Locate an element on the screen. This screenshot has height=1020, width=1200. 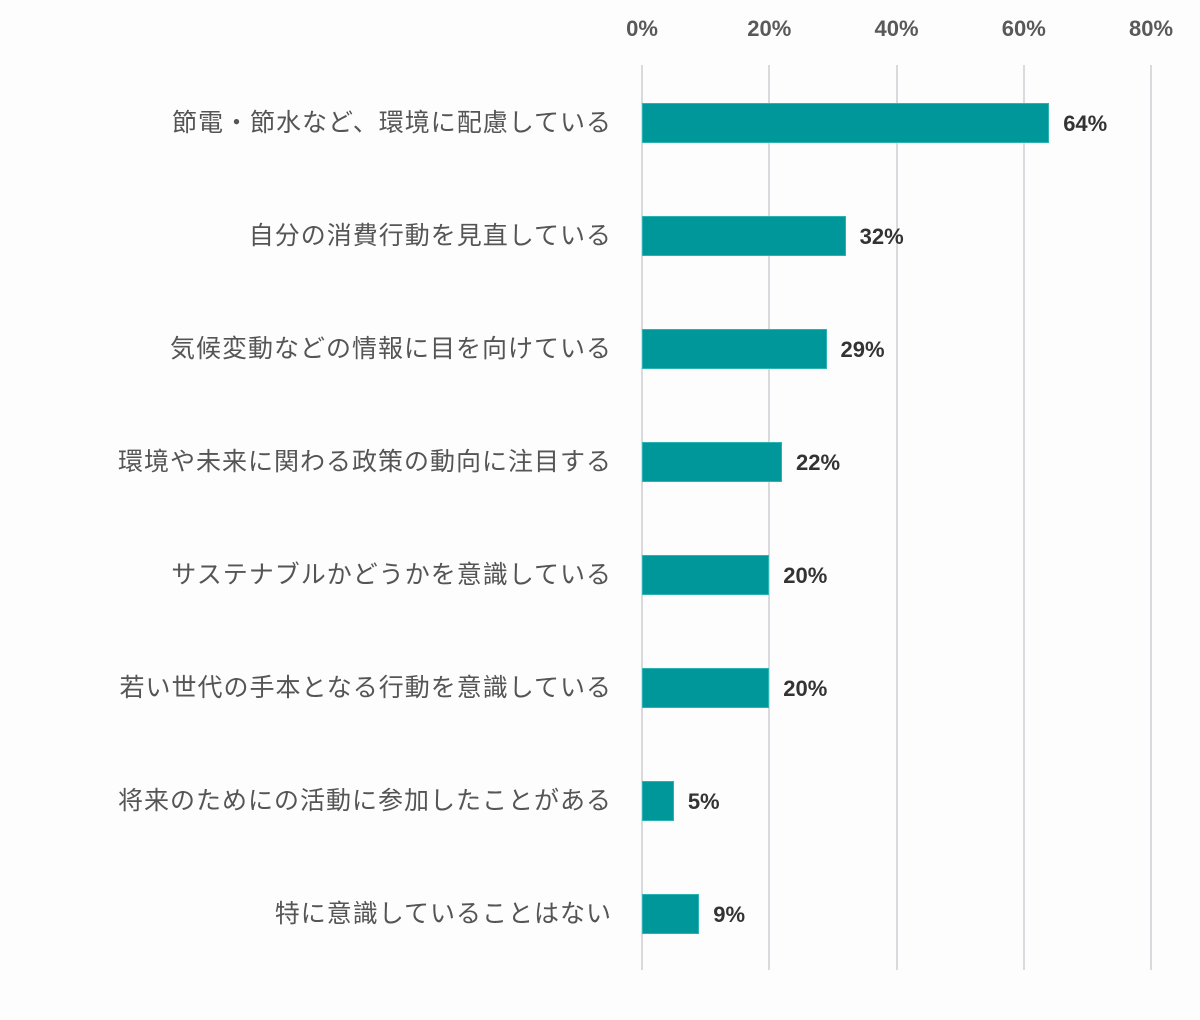
bar-row: 自分の消費行動を見直している 32% is located at coordinates (600, 236).